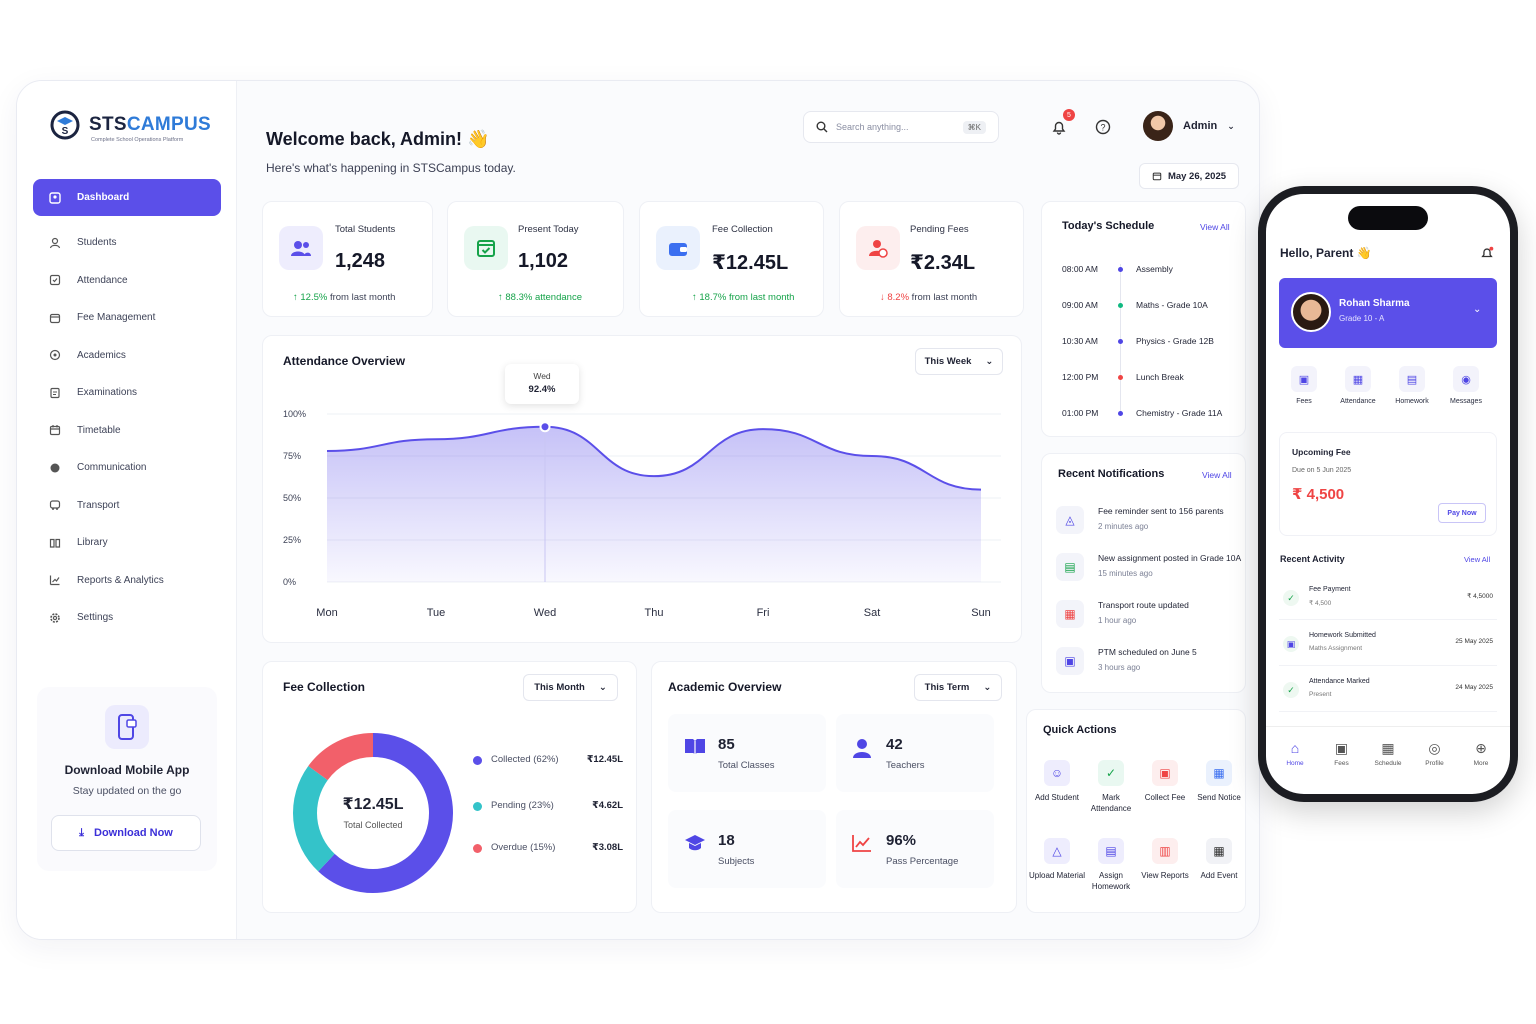  What do you see at coordinates (1219, 875) in the screenshot?
I see `quick-action-label: Add Event` at bounding box center [1219, 875].